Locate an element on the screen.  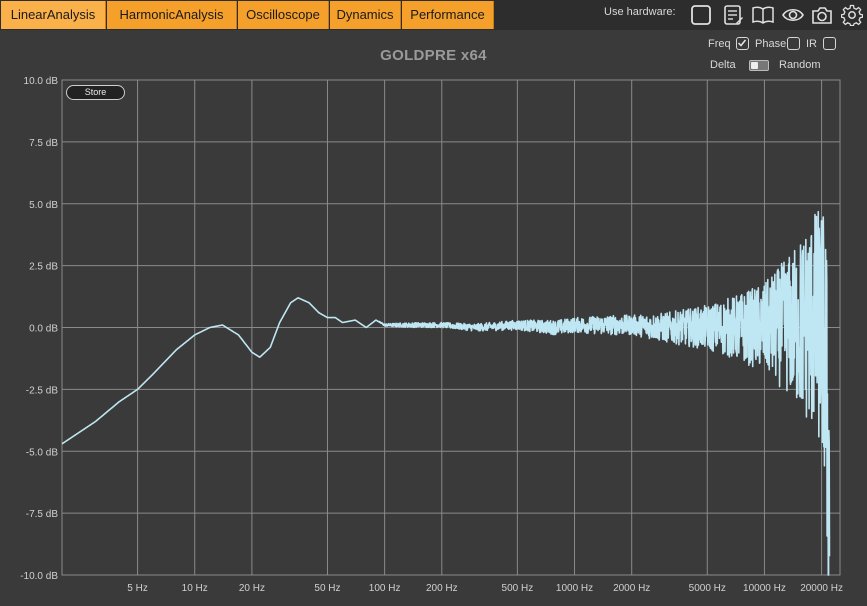
tab-oscilloscope: Oscilloscope is located at coordinates (283, 15).